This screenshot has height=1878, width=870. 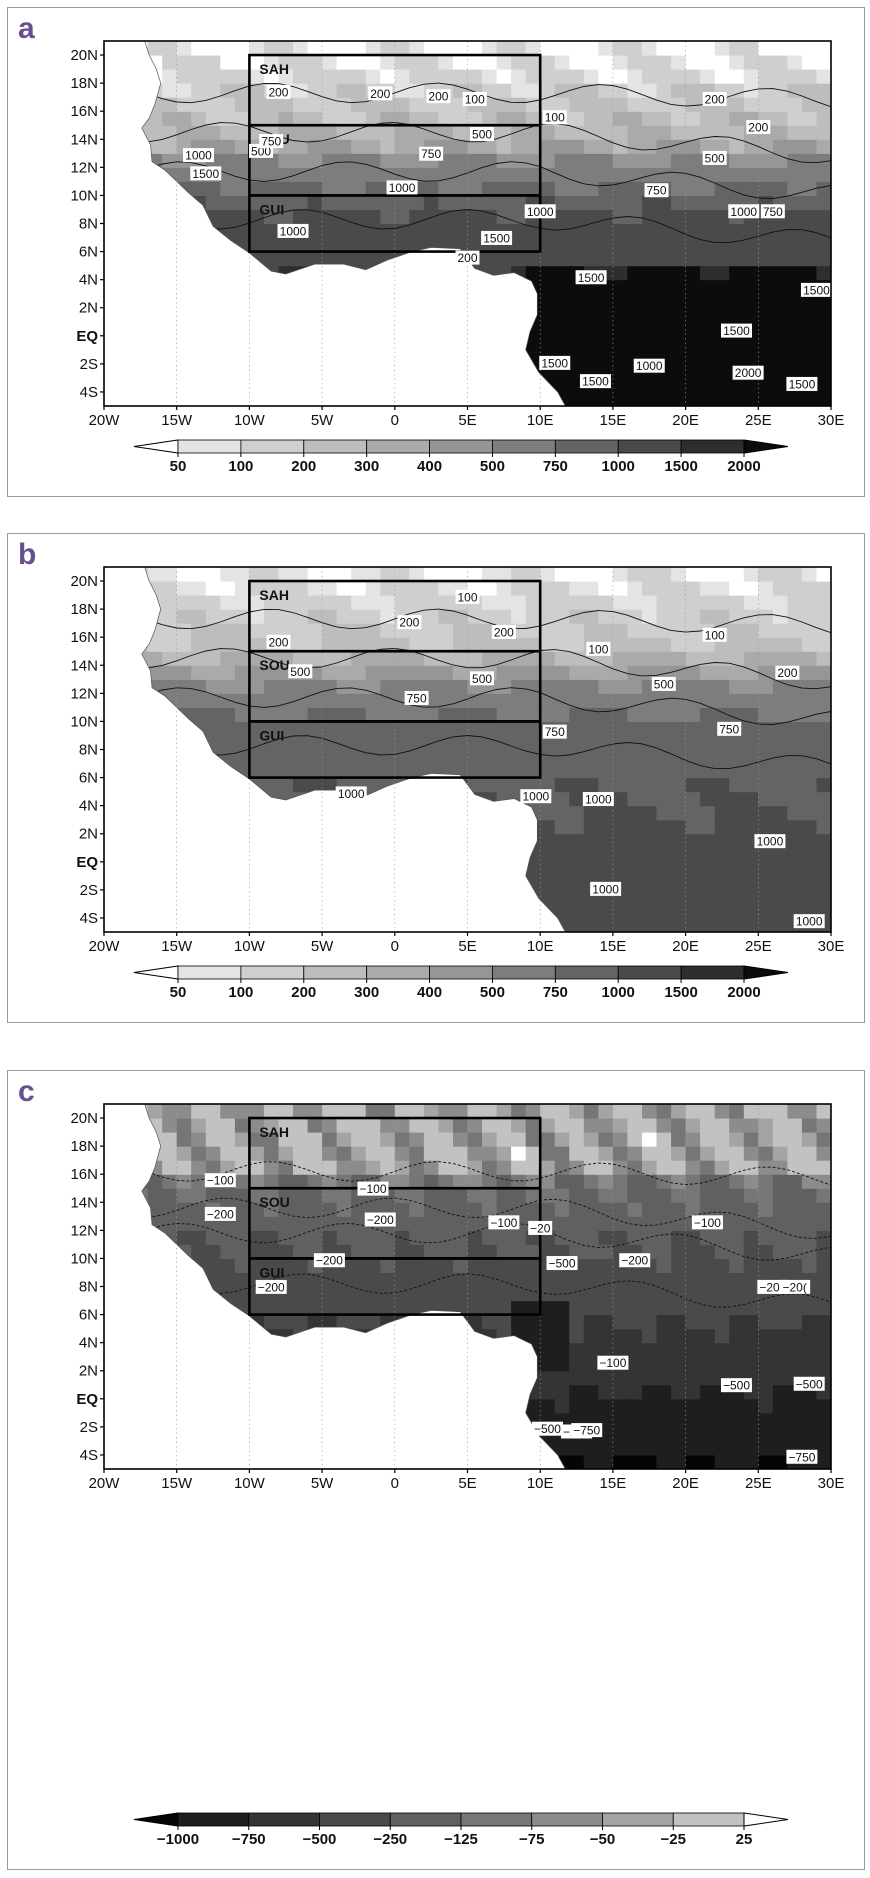 What do you see at coordinates (88, 252) in the screenshot?
I see `lat-label: 6N` at bounding box center [88, 252].